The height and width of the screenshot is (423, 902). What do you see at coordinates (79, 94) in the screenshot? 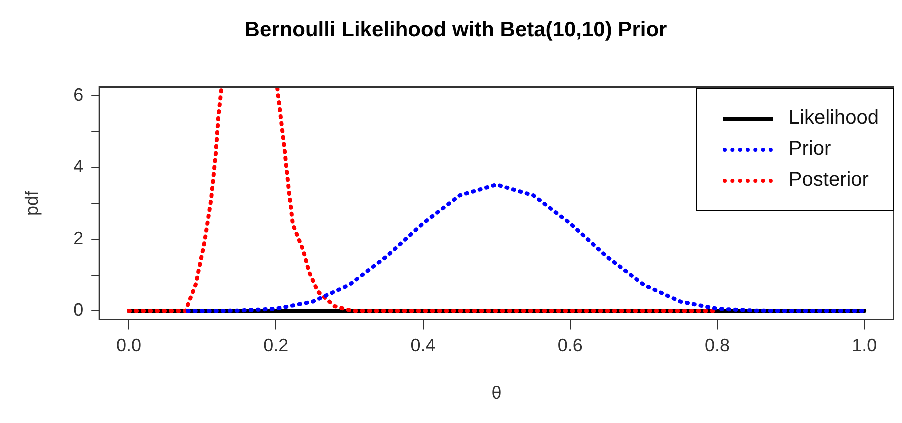
I see `y-tick-label: 6` at bounding box center [79, 94].